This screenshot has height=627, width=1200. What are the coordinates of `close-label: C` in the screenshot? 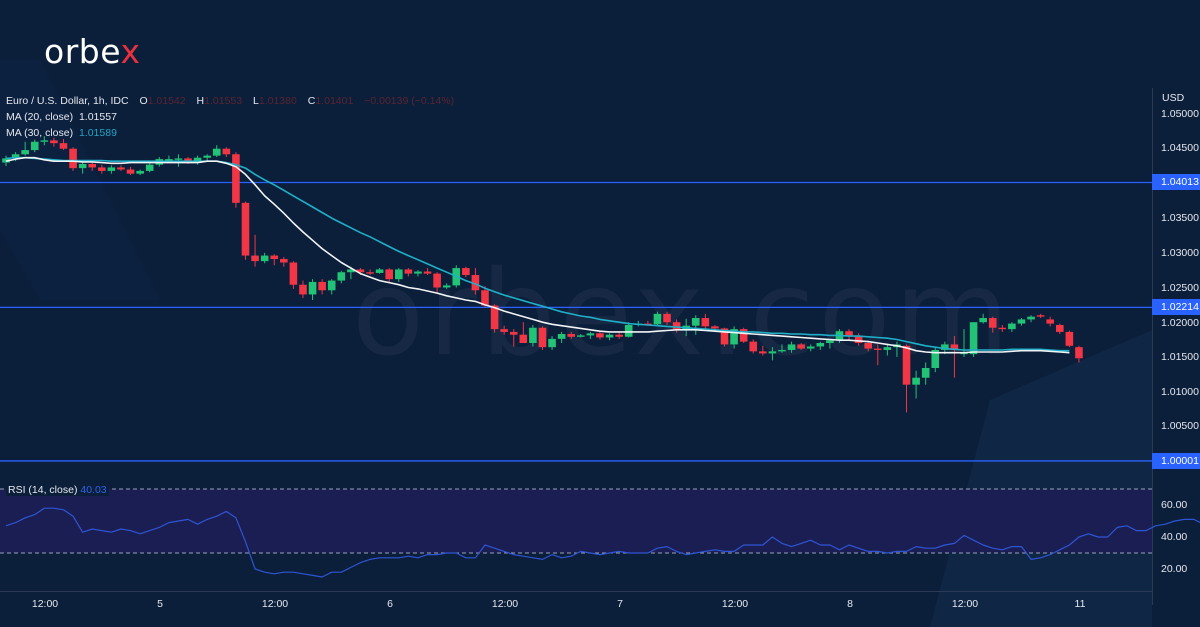 It's located at (311, 101).